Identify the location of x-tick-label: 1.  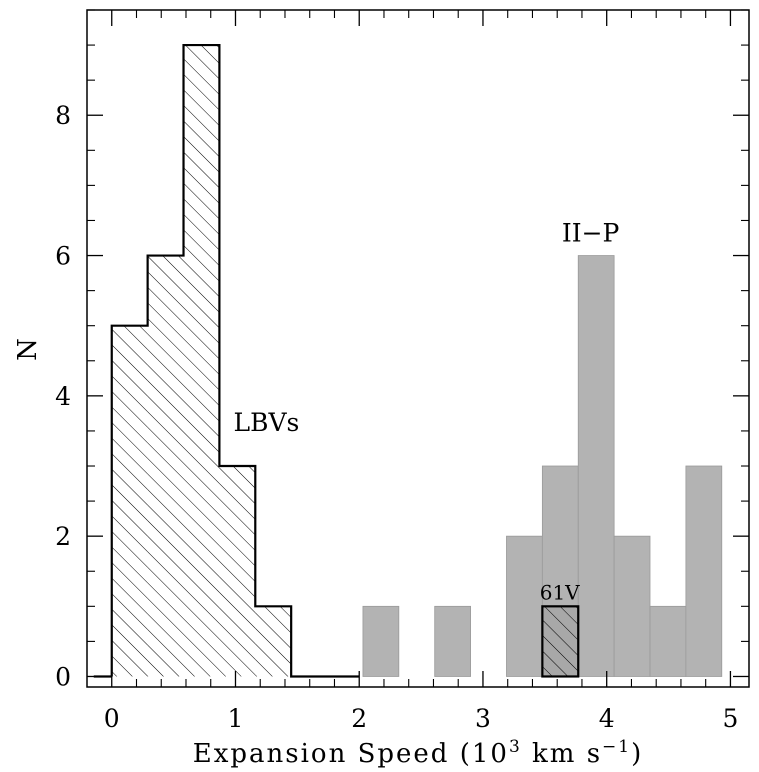
(236, 718).